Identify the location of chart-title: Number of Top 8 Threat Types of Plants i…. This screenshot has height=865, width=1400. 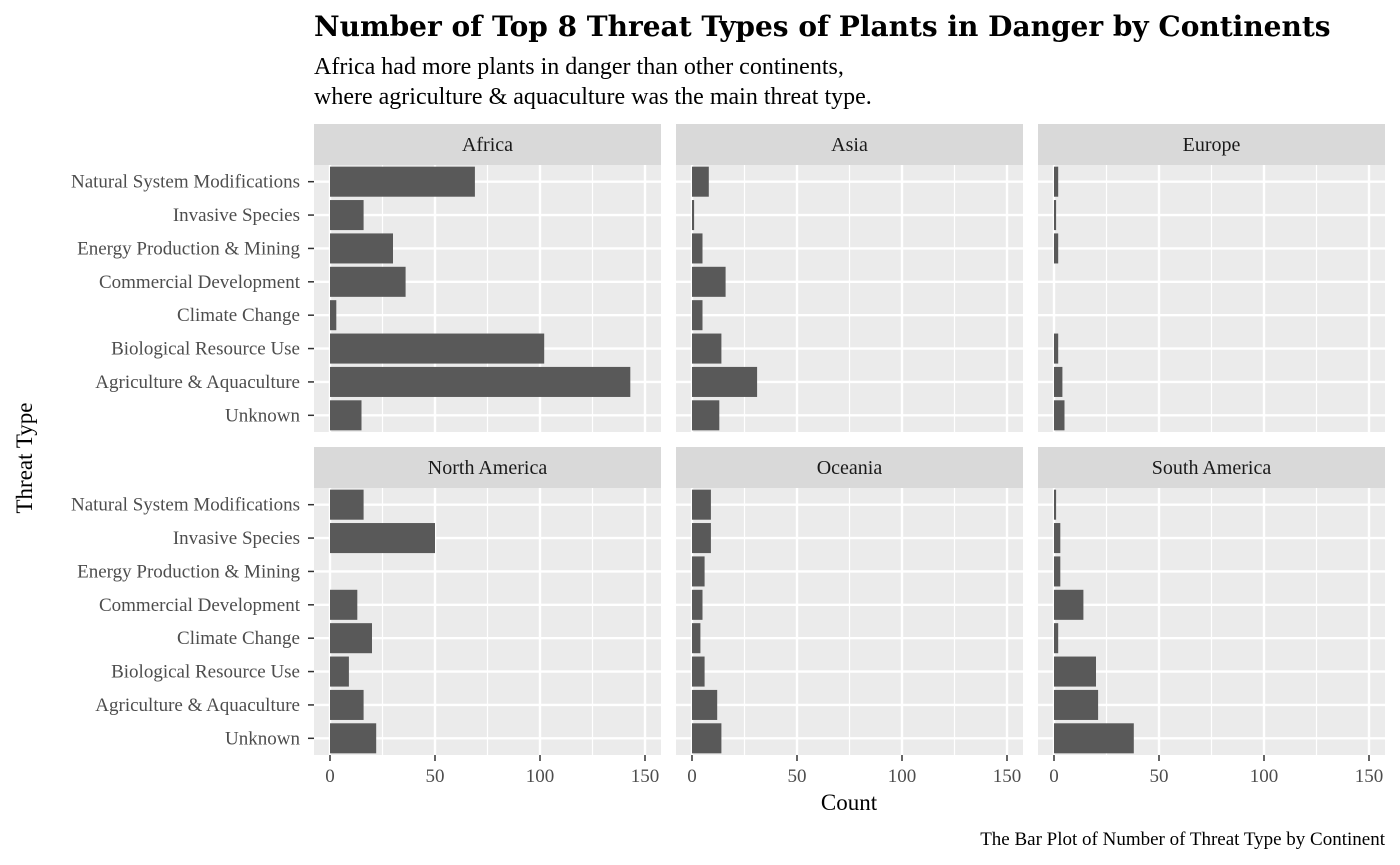
(822, 26).